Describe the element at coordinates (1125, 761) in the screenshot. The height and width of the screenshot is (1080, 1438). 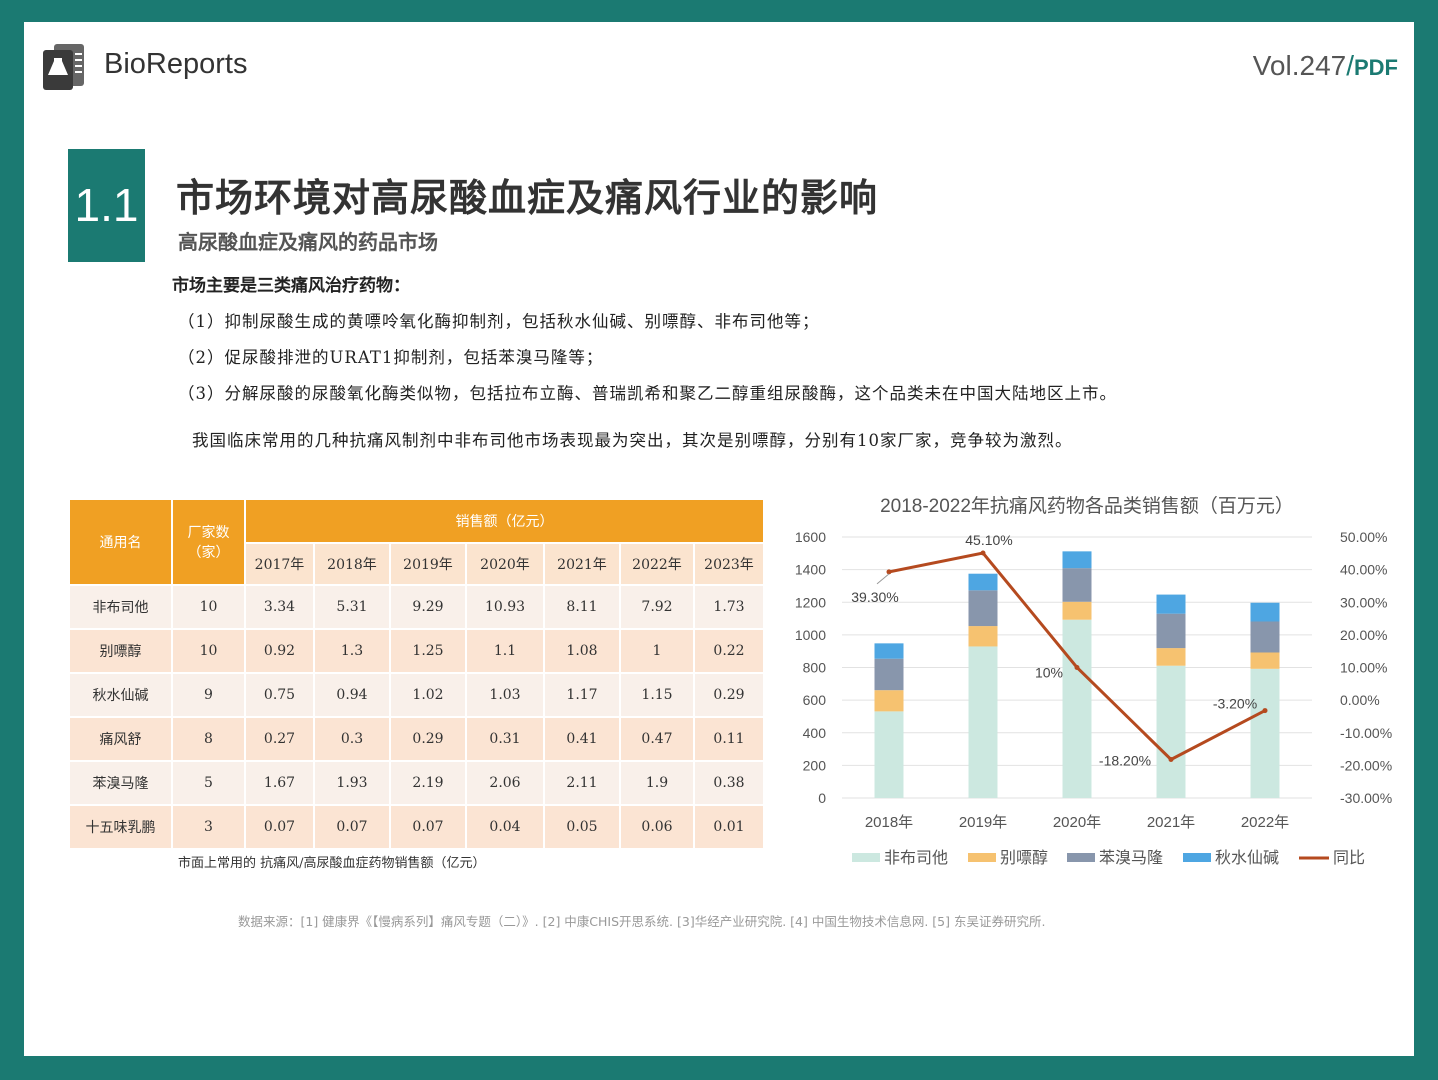
I see `yoy-data-label: -18.20%` at that location.